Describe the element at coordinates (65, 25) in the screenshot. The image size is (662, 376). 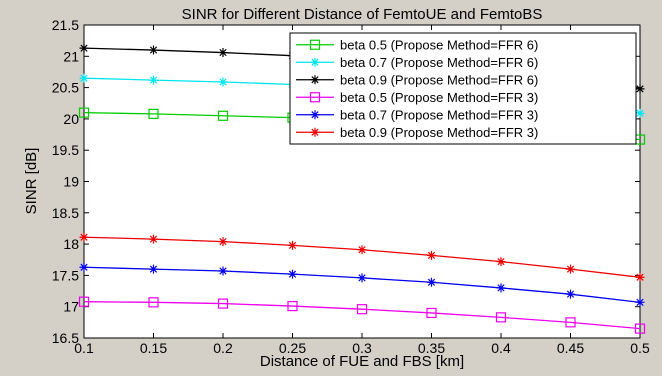
I see `y-tick-label: 21.5` at that location.